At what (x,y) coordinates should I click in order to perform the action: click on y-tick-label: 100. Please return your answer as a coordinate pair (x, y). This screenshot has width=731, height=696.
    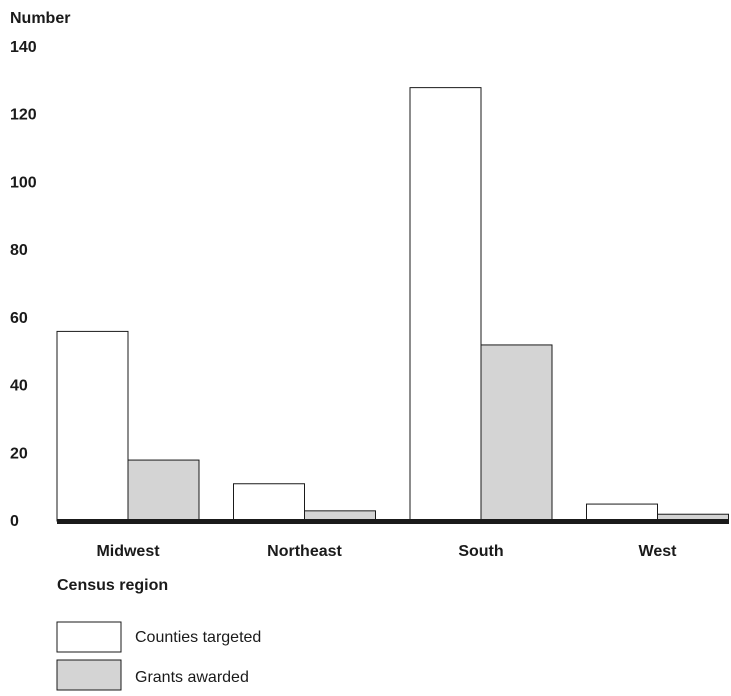
    Looking at the image, I should click on (23, 182).